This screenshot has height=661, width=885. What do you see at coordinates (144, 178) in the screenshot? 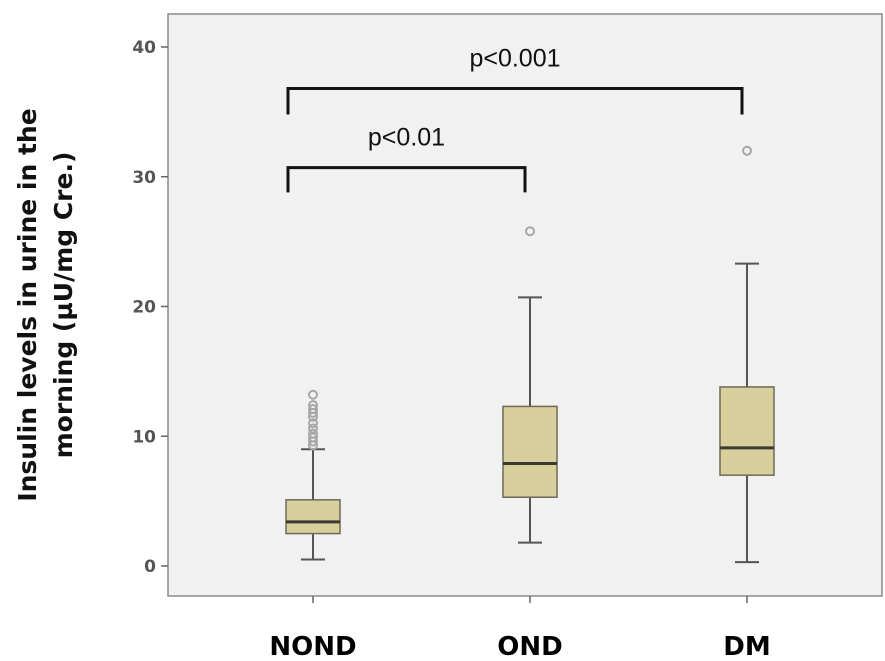
I see `y-tick-label: 30` at bounding box center [144, 178].